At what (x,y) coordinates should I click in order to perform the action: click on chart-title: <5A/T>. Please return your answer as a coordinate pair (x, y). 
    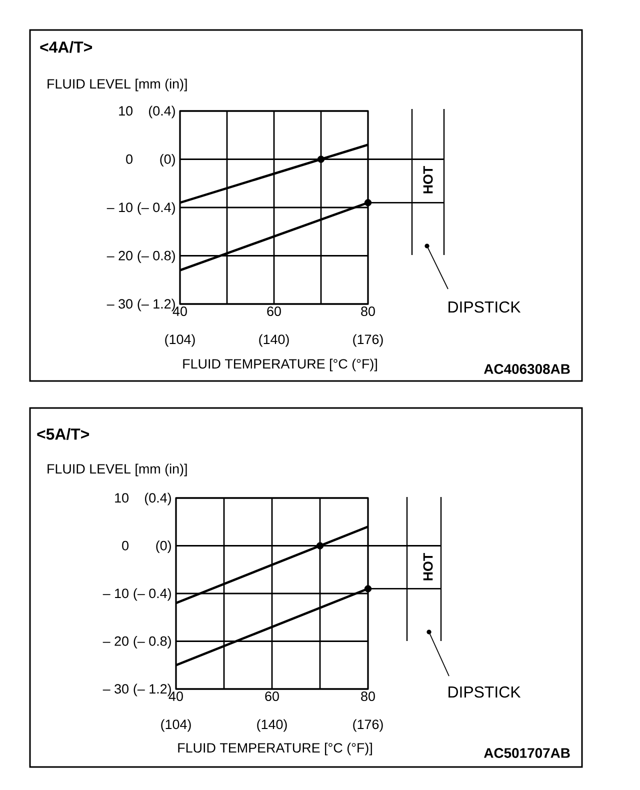
    Looking at the image, I should click on (63, 434).